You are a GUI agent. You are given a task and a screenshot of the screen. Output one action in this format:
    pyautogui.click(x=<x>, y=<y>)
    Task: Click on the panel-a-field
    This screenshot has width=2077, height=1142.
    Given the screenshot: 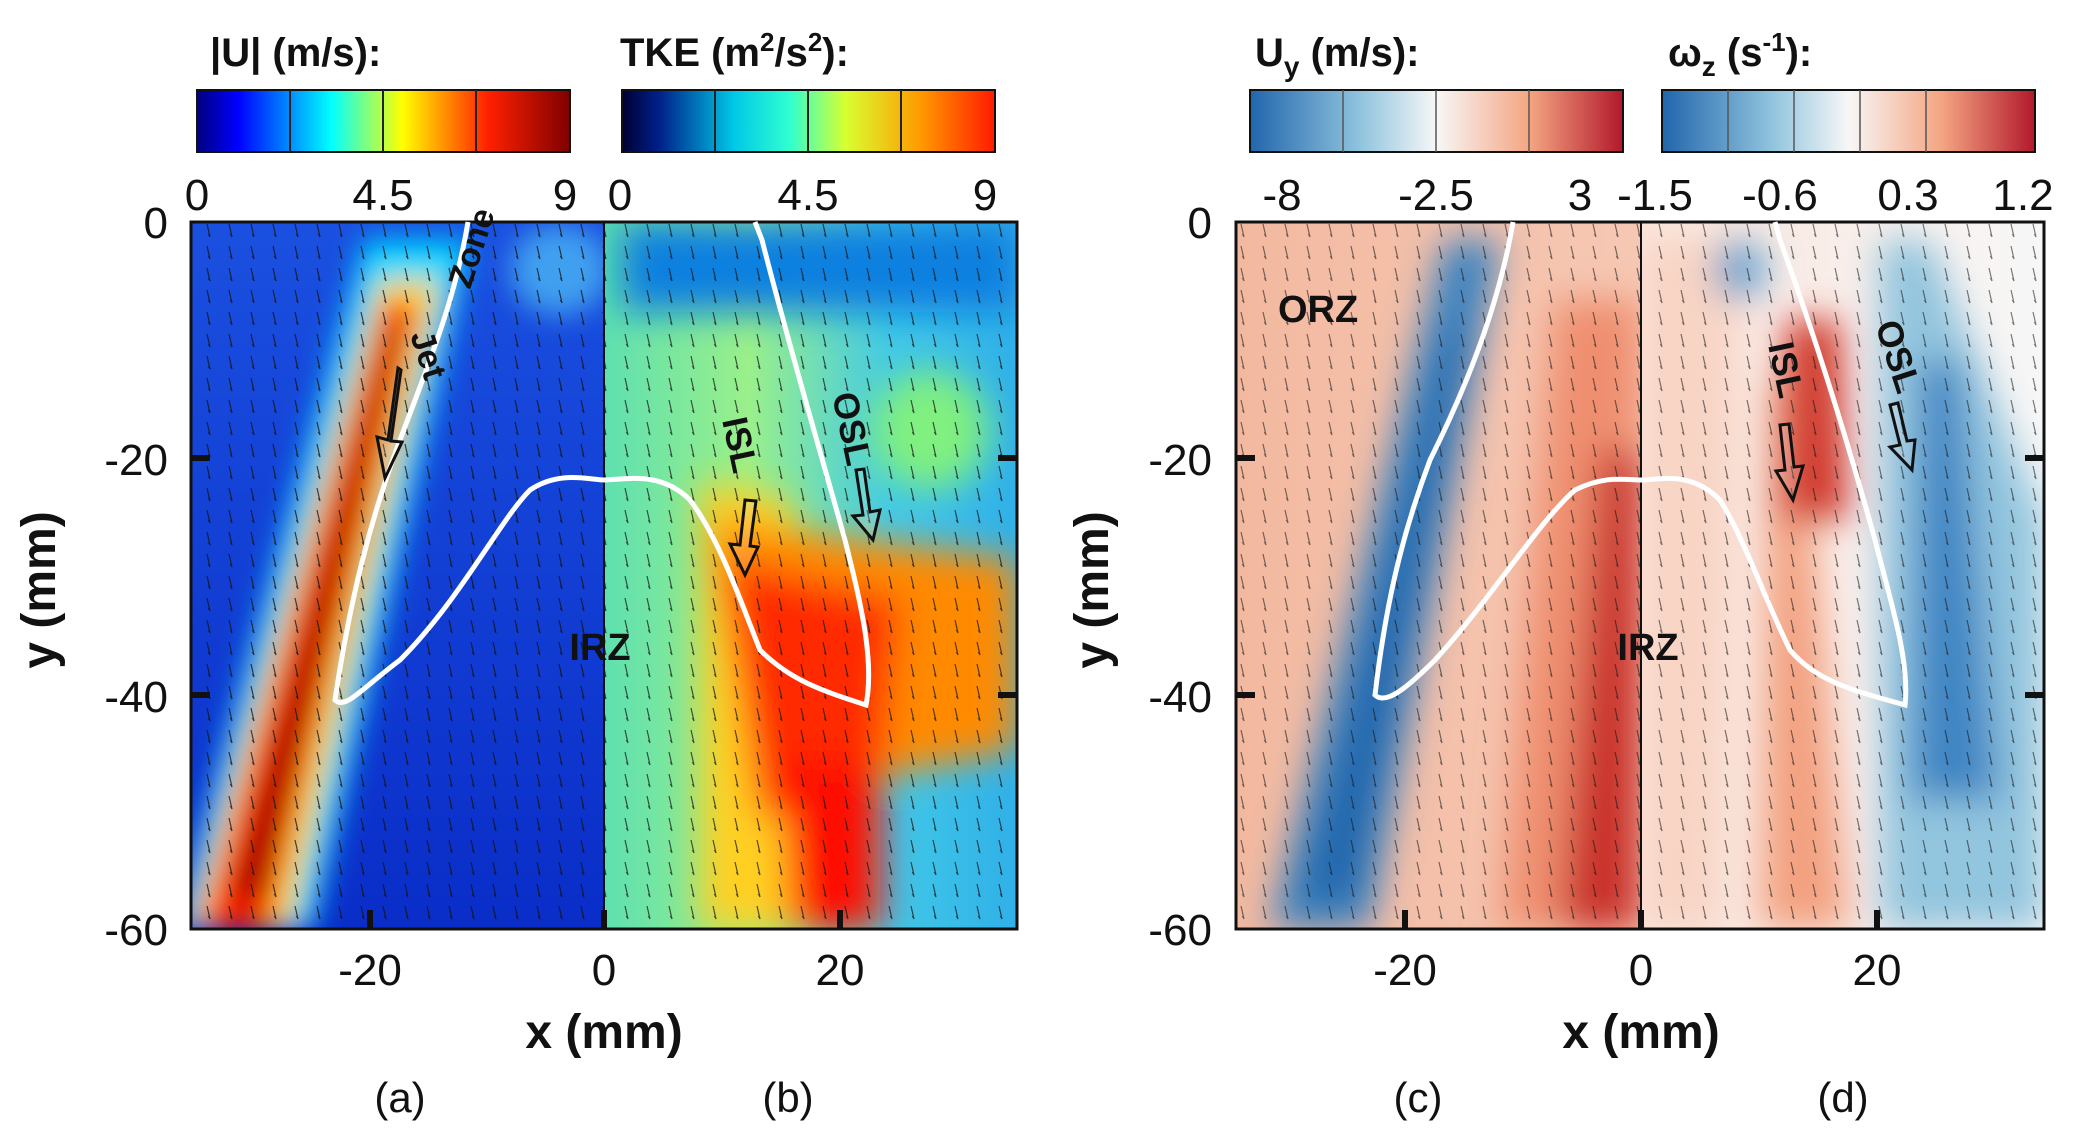 What is the action you would take?
    pyautogui.click(x=397, y=575)
    